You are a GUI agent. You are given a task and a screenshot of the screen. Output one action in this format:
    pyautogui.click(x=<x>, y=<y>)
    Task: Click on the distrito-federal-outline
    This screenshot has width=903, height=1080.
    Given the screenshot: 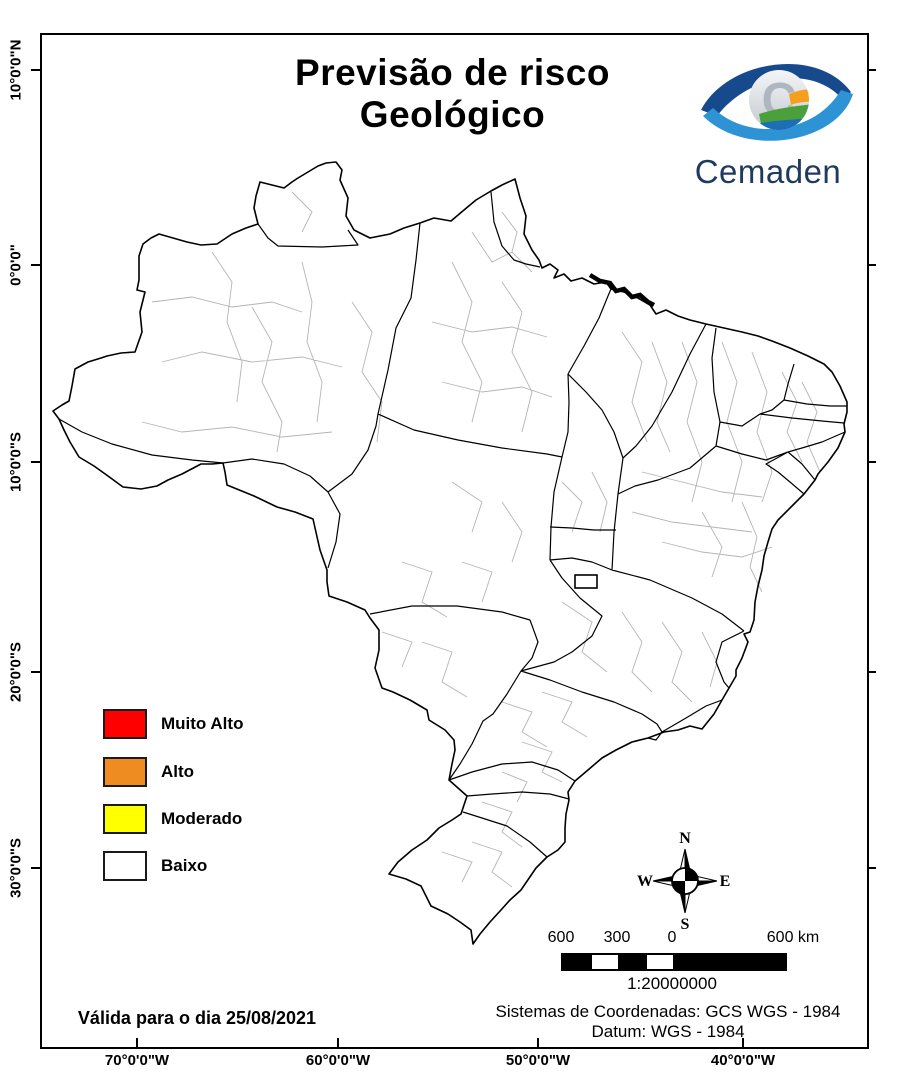 What is the action you would take?
    pyautogui.click(x=586, y=581)
    